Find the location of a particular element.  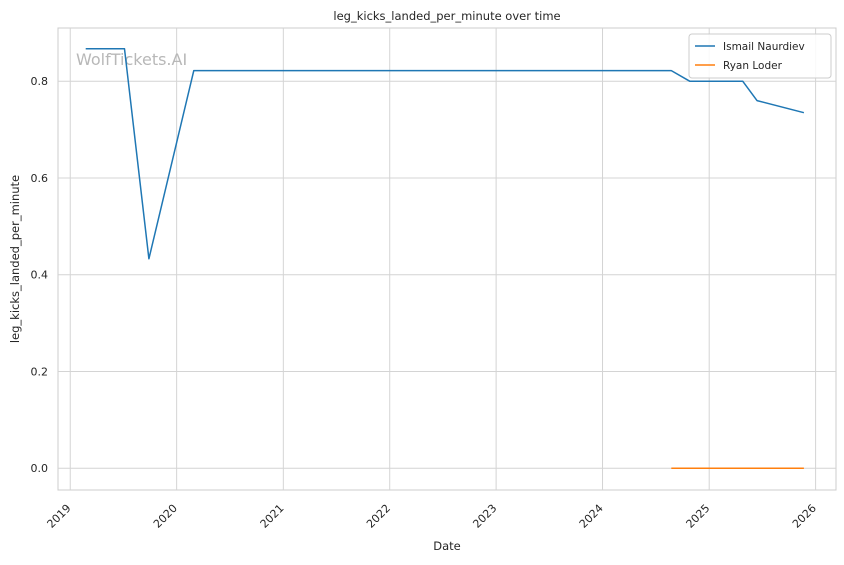

y-tick-label: 0.2 is located at coordinates (40, 371).